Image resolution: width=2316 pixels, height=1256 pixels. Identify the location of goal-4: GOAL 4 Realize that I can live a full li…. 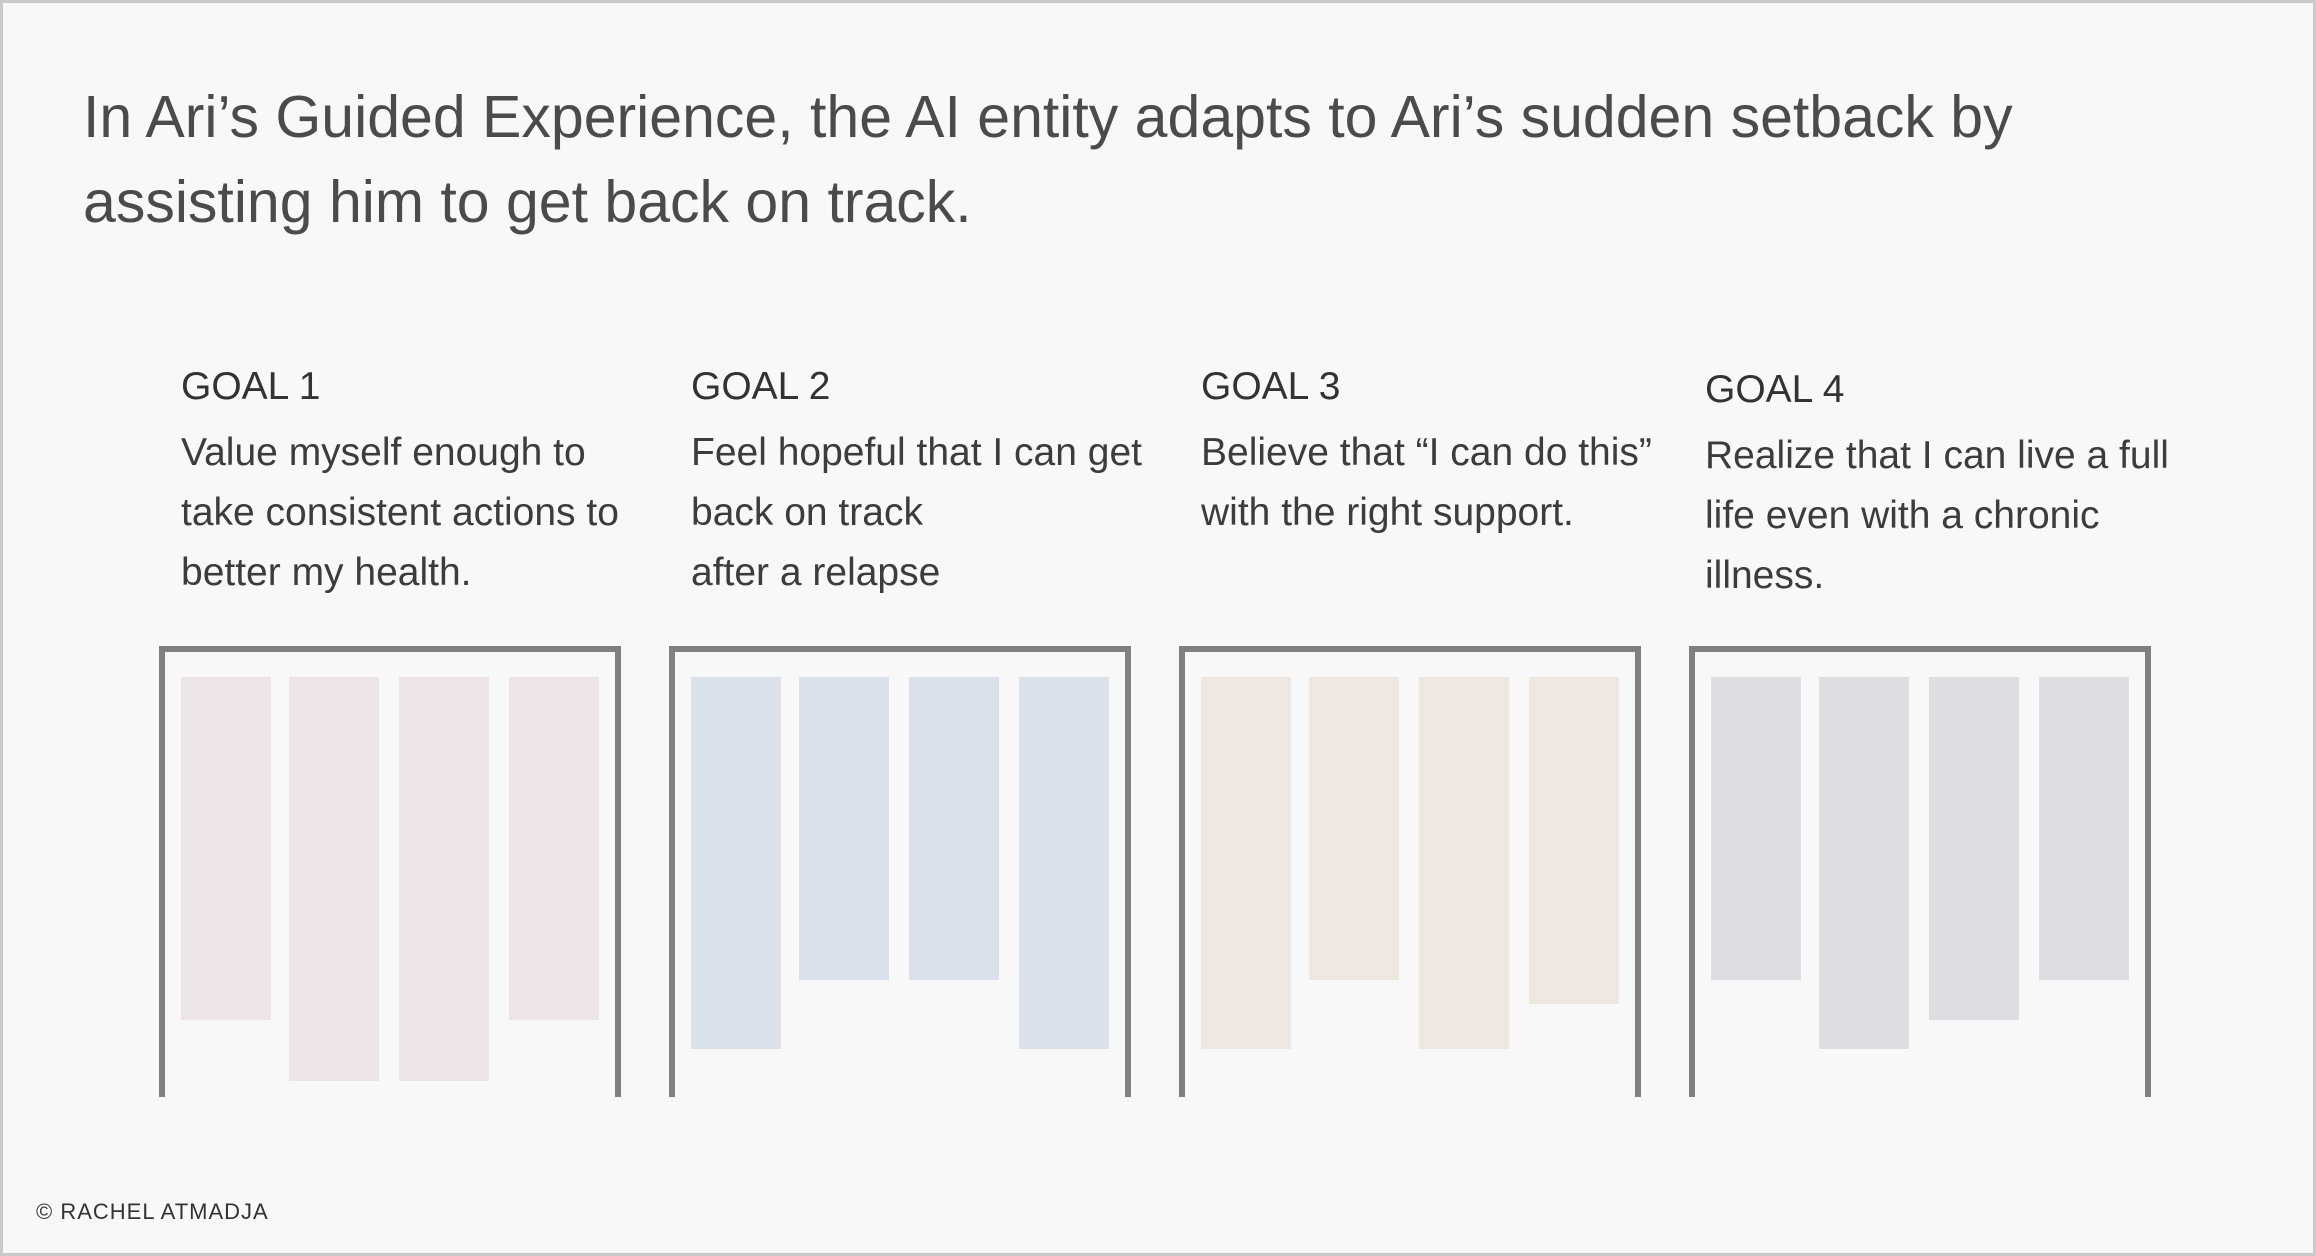
(1940, 478).